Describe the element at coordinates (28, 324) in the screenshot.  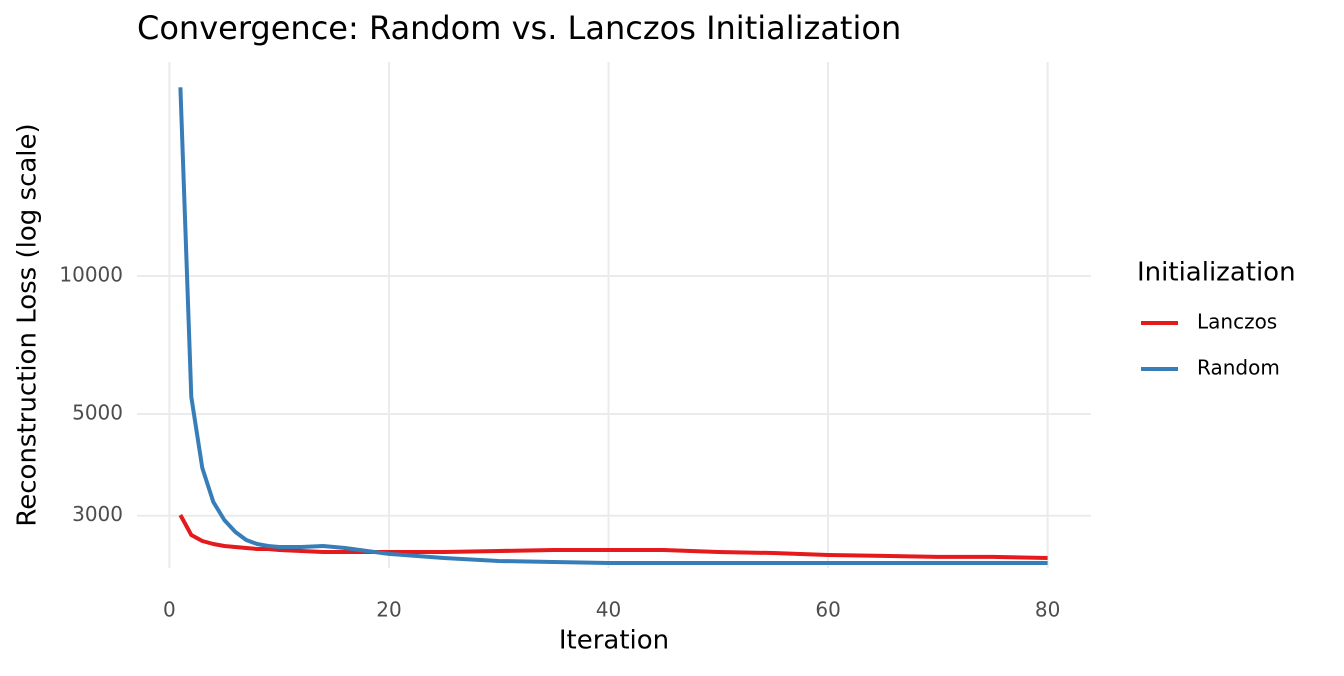
I see `y-axis-label: Reconstruction Loss (log scale)` at that location.